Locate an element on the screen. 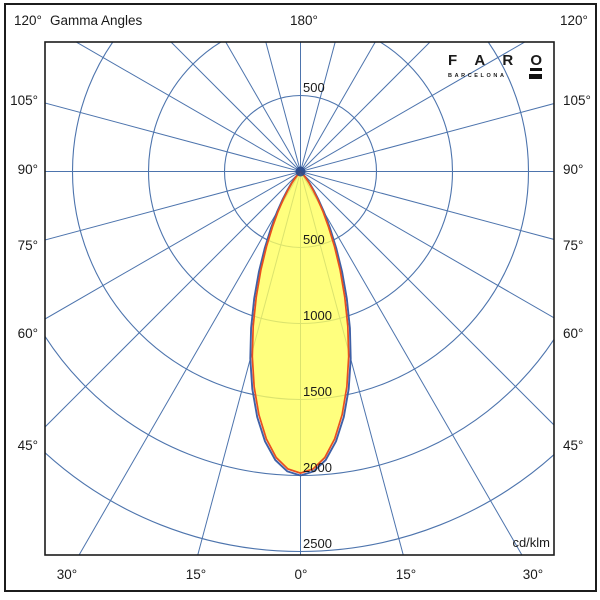 This screenshot has height=600, width=600. gamma-label-right-60°: 60° is located at coordinates (573, 333).